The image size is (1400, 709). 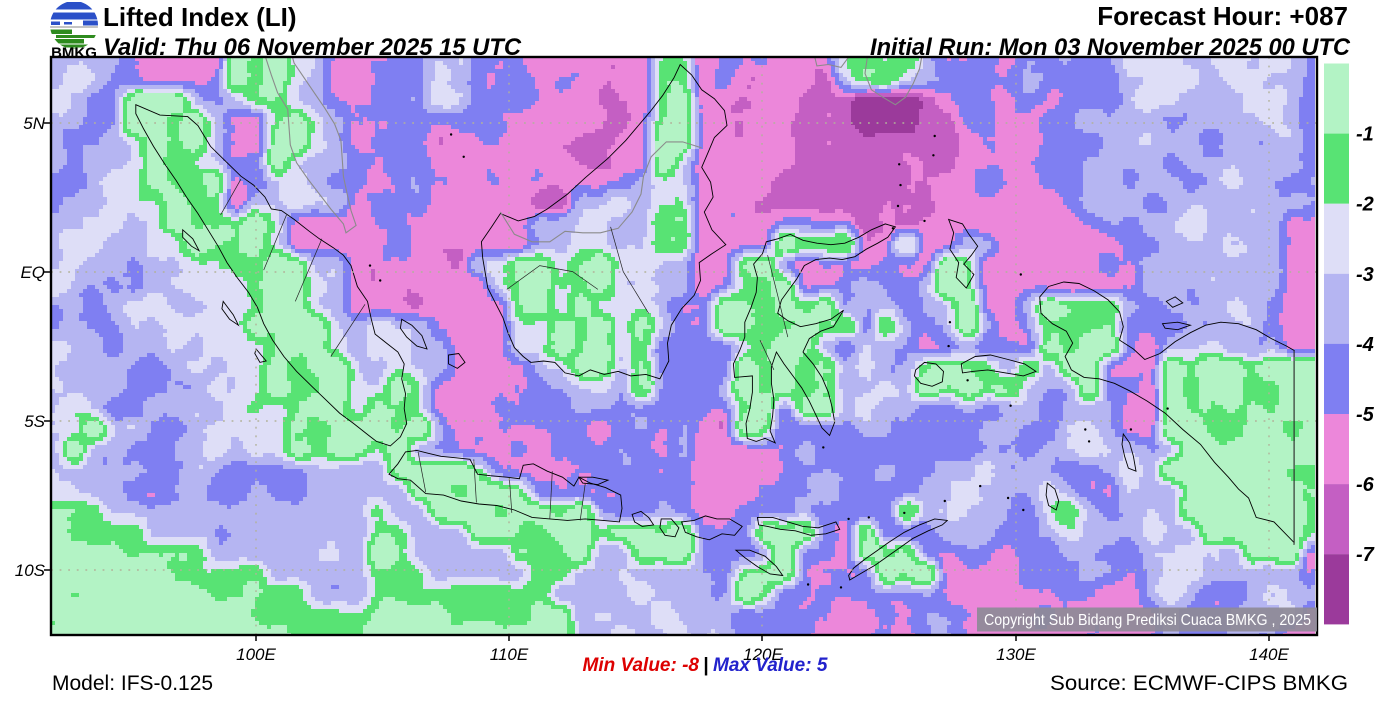 What do you see at coordinates (1222, 16) in the screenshot?
I see `svg-text: Forecast Hour: +087` at bounding box center [1222, 16].